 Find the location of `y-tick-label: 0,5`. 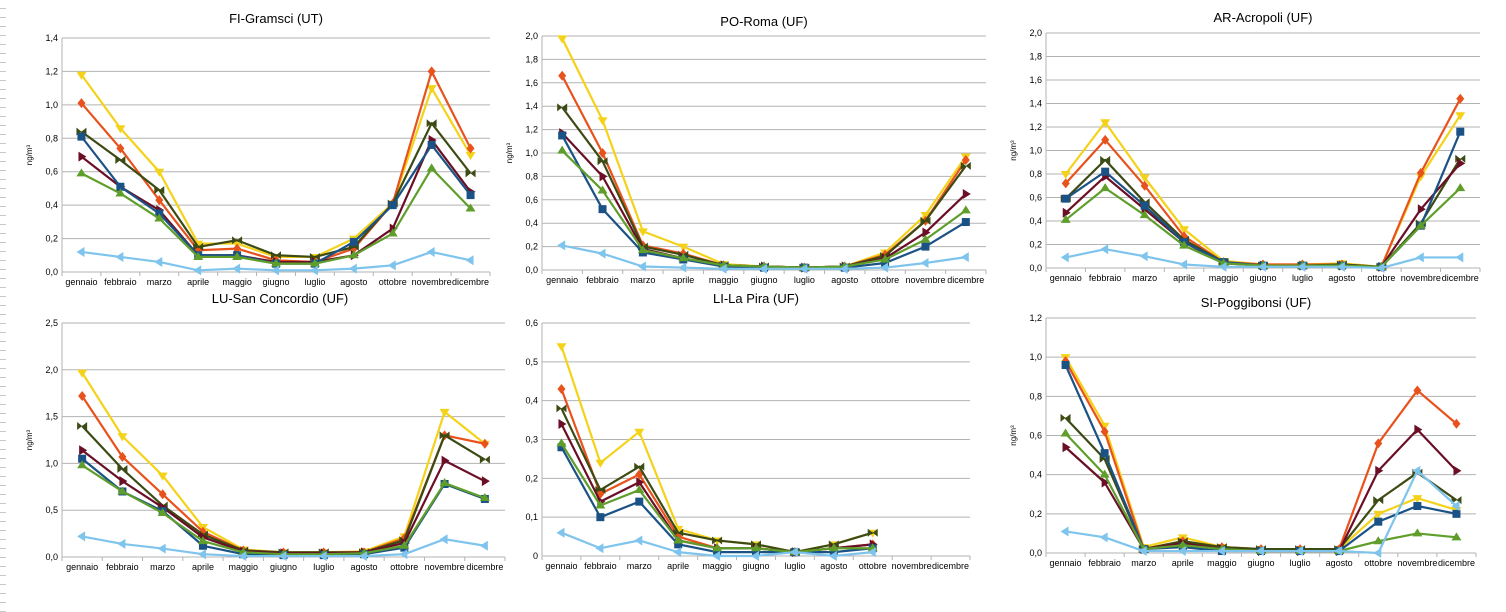

y-tick-label: 0,5 is located at coordinates (51, 510).